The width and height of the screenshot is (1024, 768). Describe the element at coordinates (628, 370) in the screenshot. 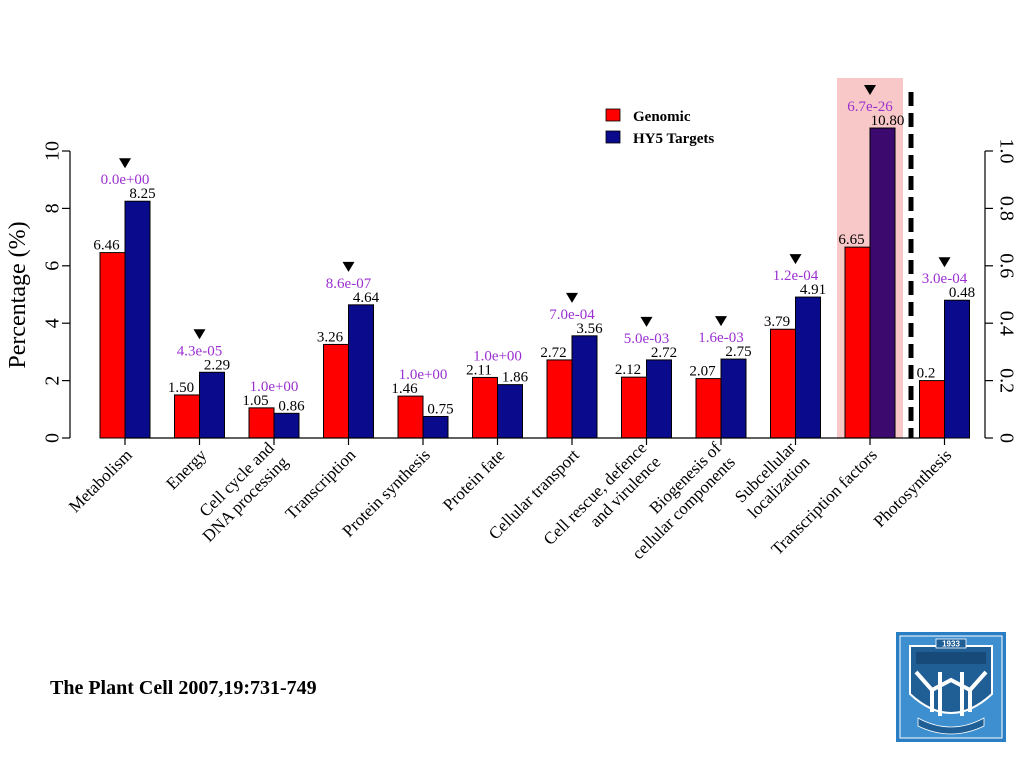

I see `data-label-genomic: 2.12` at that location.